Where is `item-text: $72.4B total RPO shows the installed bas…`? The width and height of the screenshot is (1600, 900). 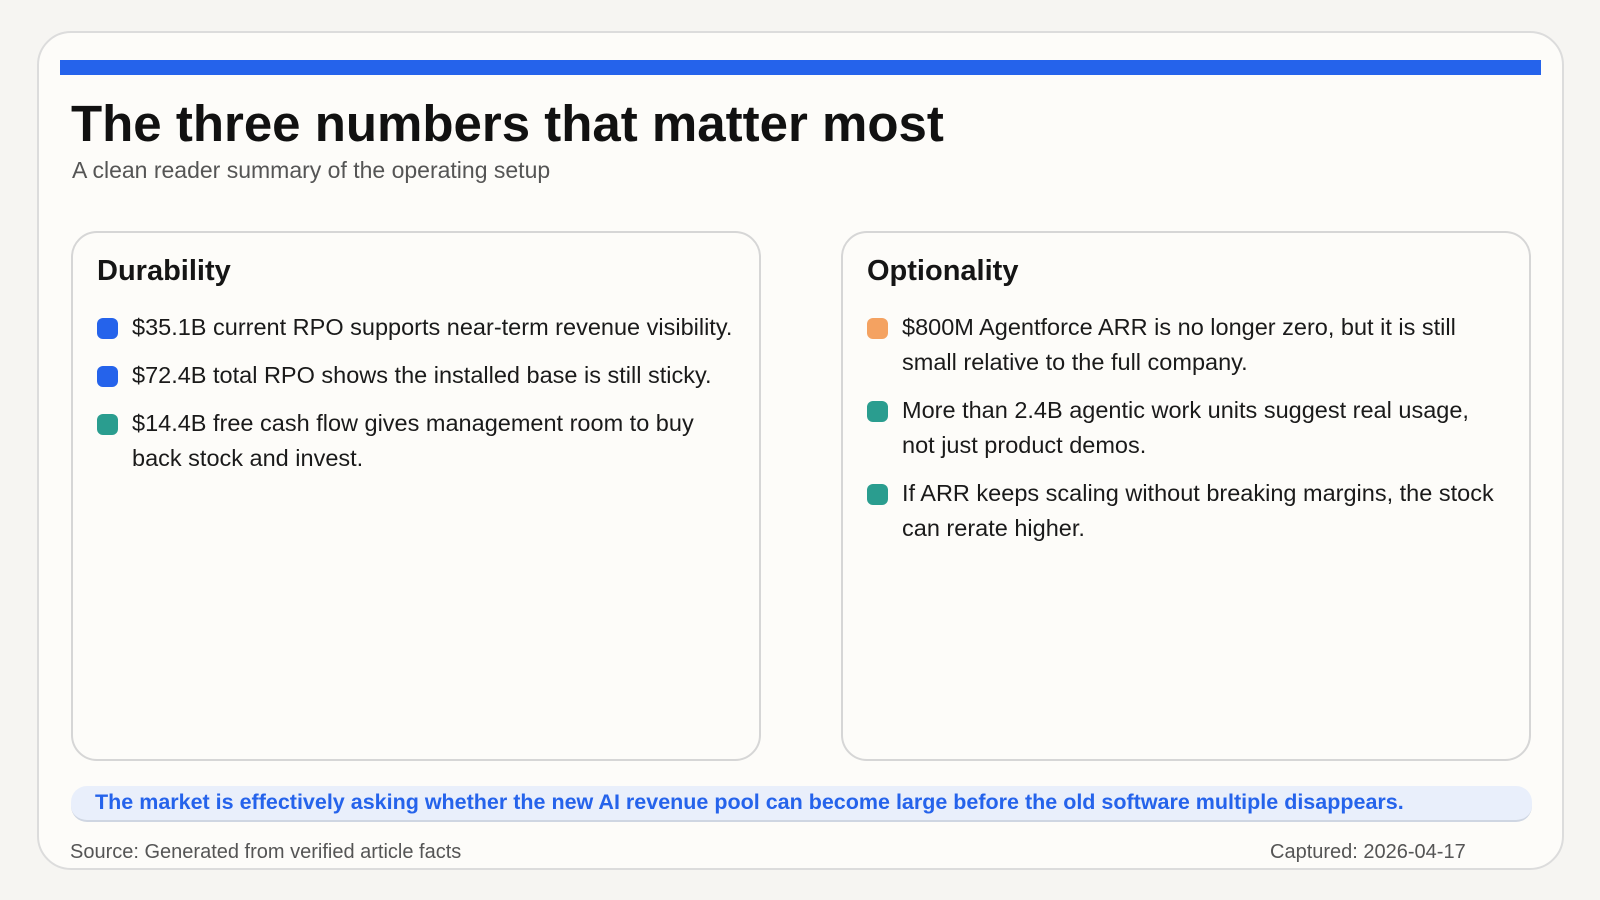 item-text: $72.4B total RPO shows the installed bas… is located at coordinates (422, 375).